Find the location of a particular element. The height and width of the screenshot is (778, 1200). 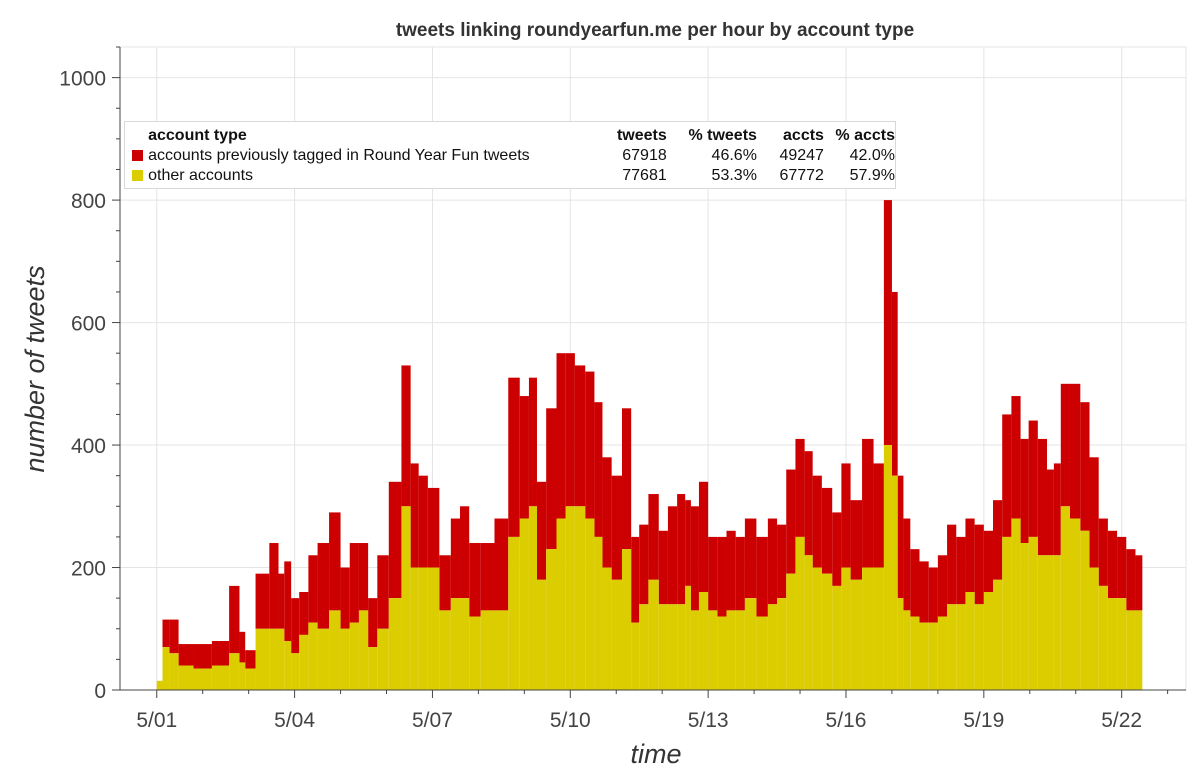

x-tick-label: 5/07 is located at coordinates (432, 720).